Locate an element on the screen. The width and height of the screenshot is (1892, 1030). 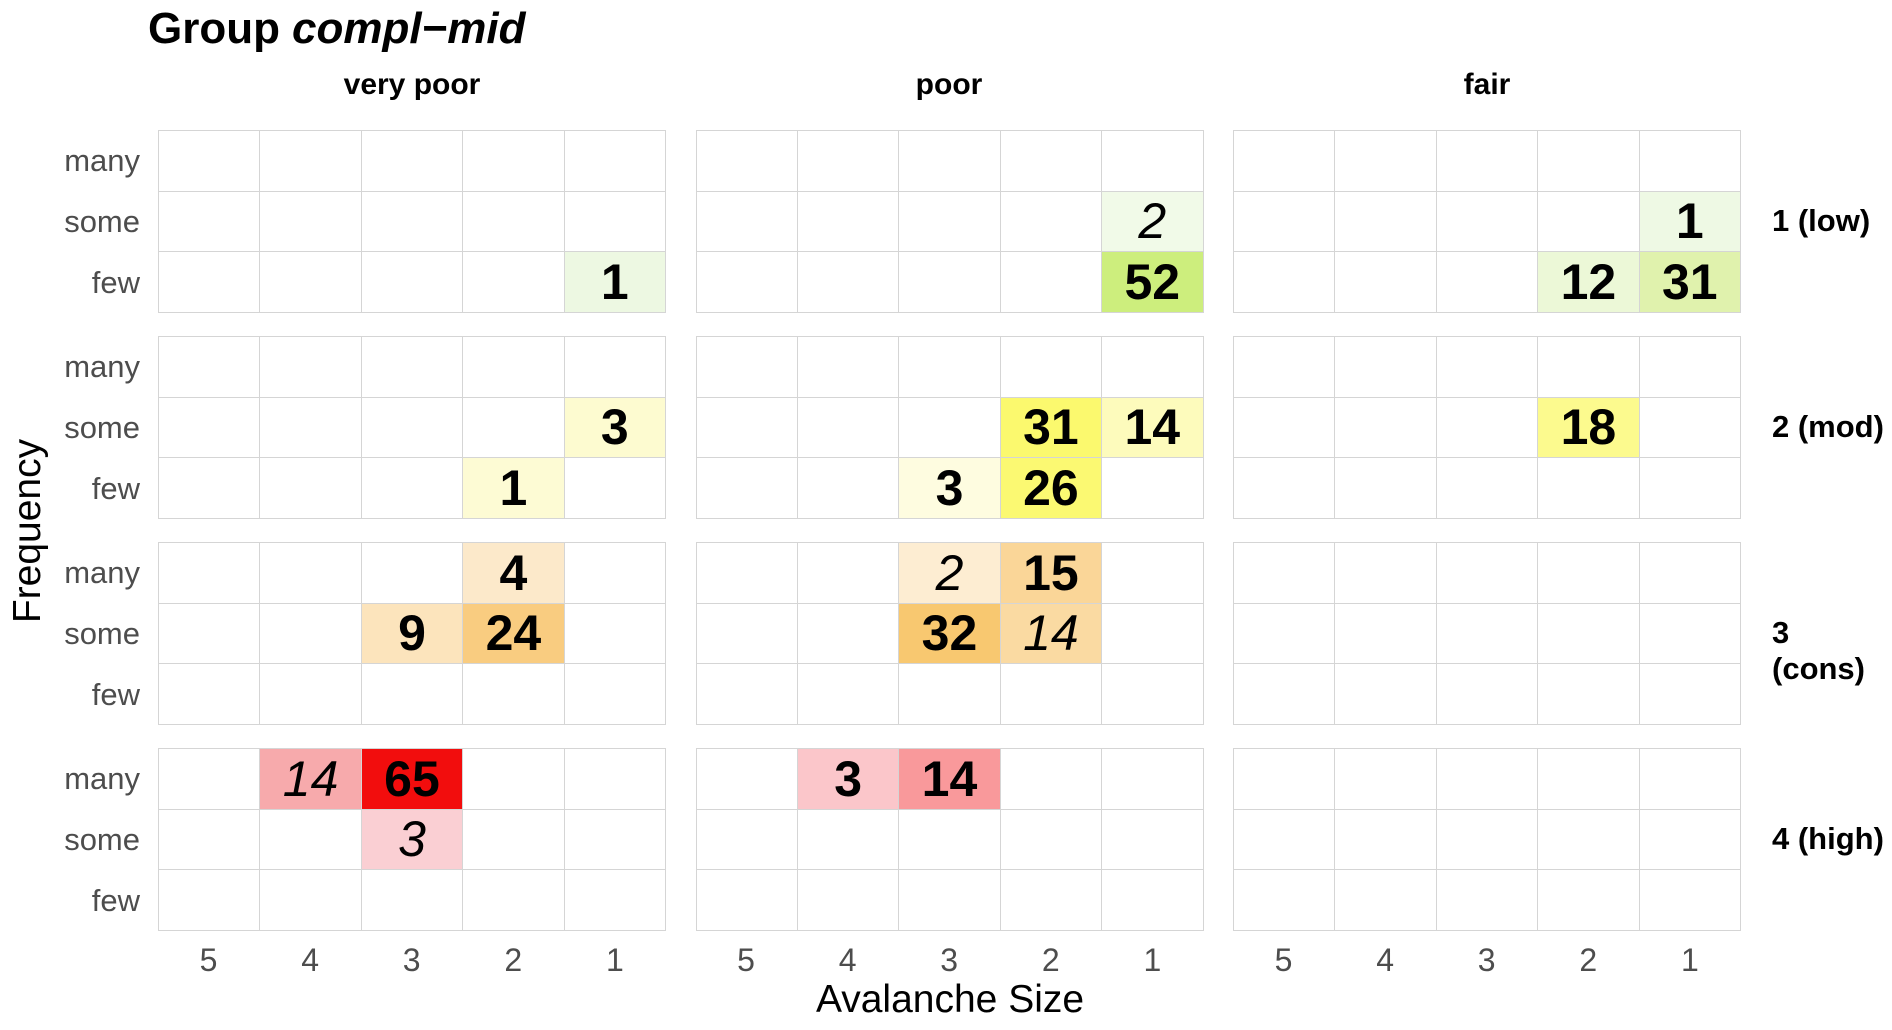
heatmap-cell: 65 is located at coordinates (412, 779).